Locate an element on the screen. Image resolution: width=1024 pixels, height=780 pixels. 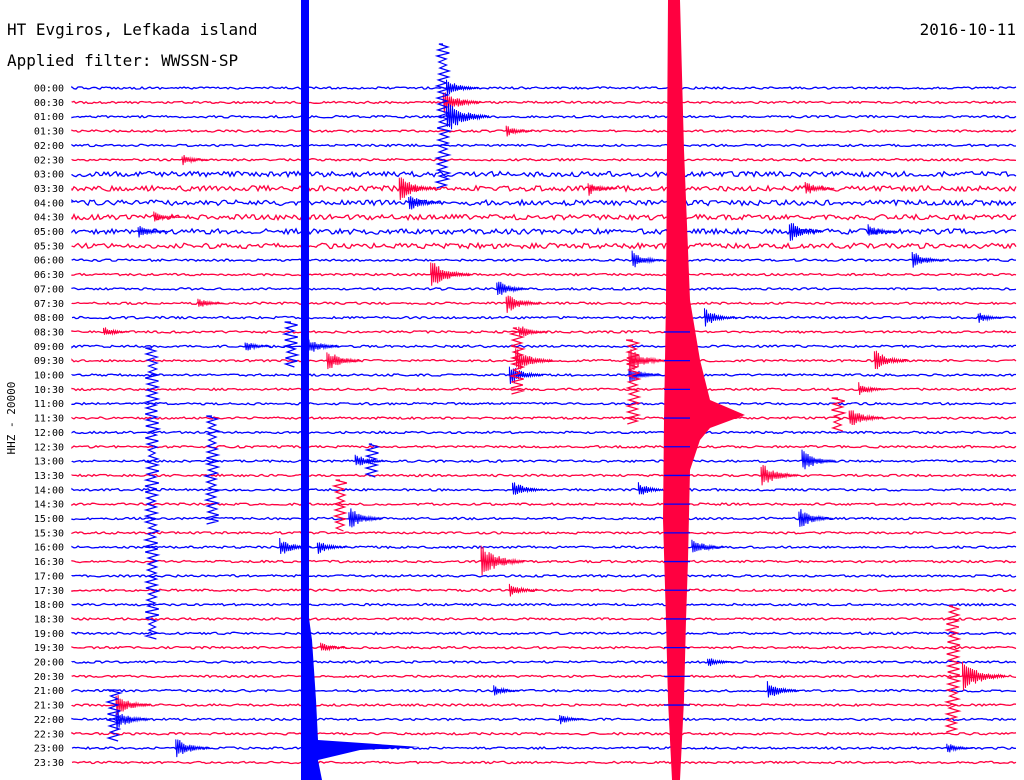
time-tick-label: 19:00 is located at coordinates (49, 634).